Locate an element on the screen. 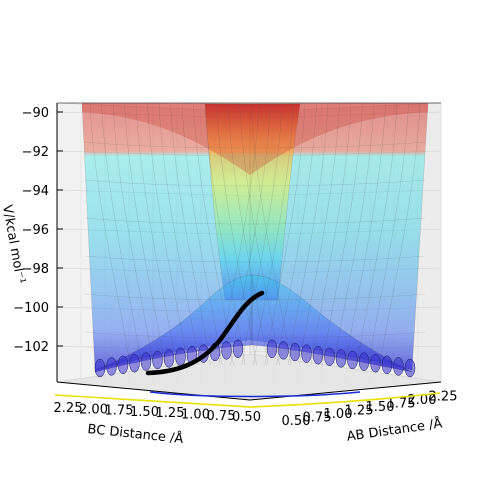 The height and width of the screenshot is (500, 500). trajectory-line is located at coordinates (205, 333).